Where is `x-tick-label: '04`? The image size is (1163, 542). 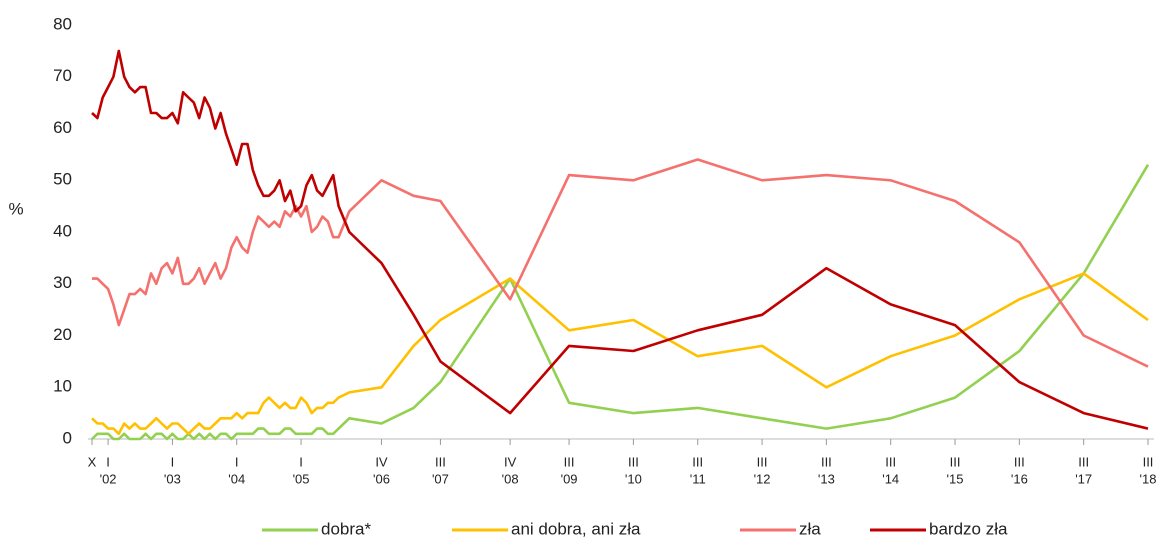
x-tick-label: '04 is located at coordinates (236, 478).